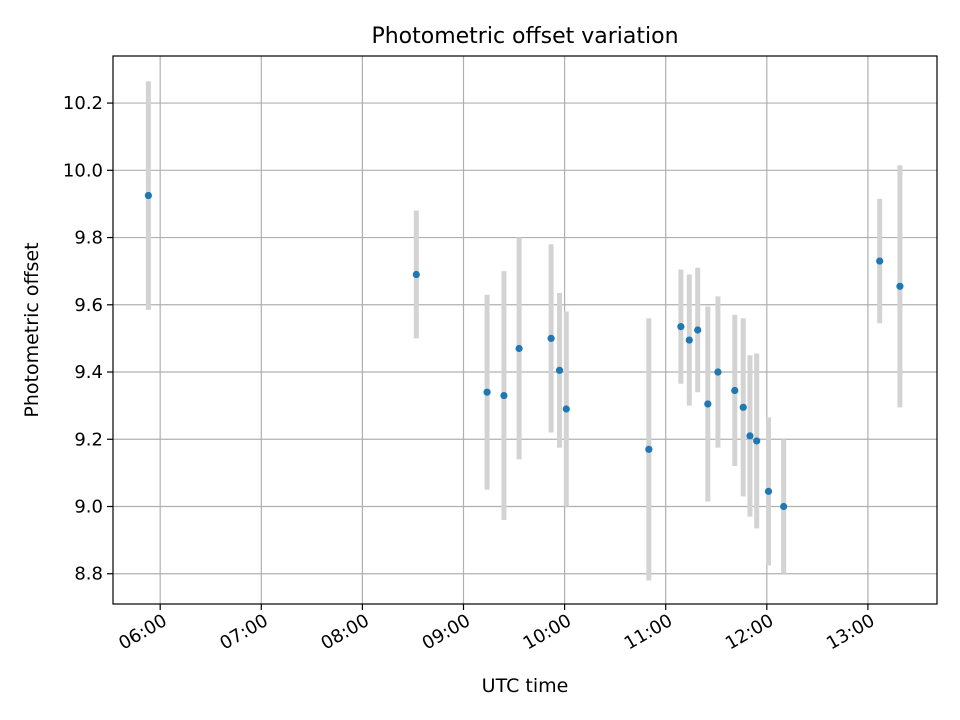  I want to click on y-tick-label: 10.2, so click(83, 103).